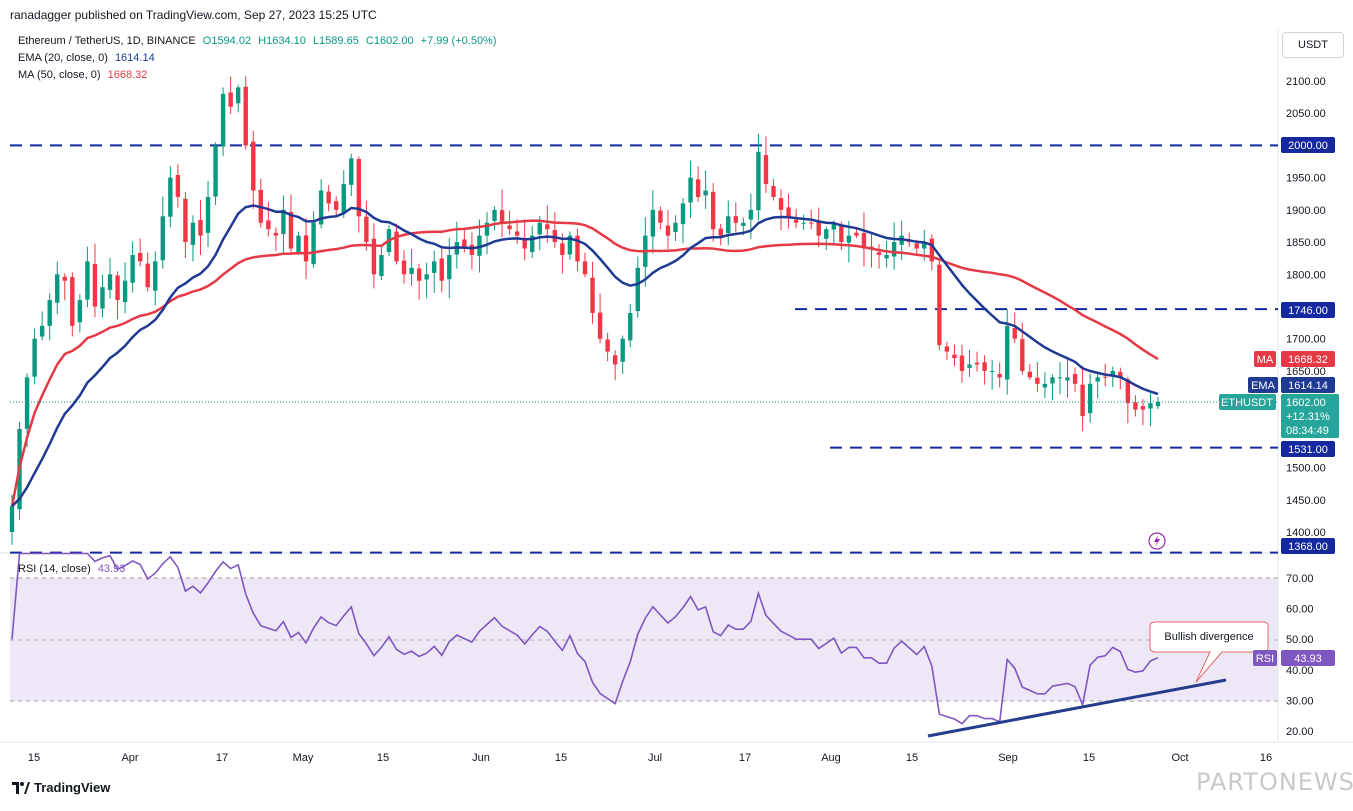 This screenshot has height=811, width=1353. Describe the element at coordinates (84, 75) in the screenshot. I see `ma-legend: MA (50, close, 0) 1668.32` at that location.